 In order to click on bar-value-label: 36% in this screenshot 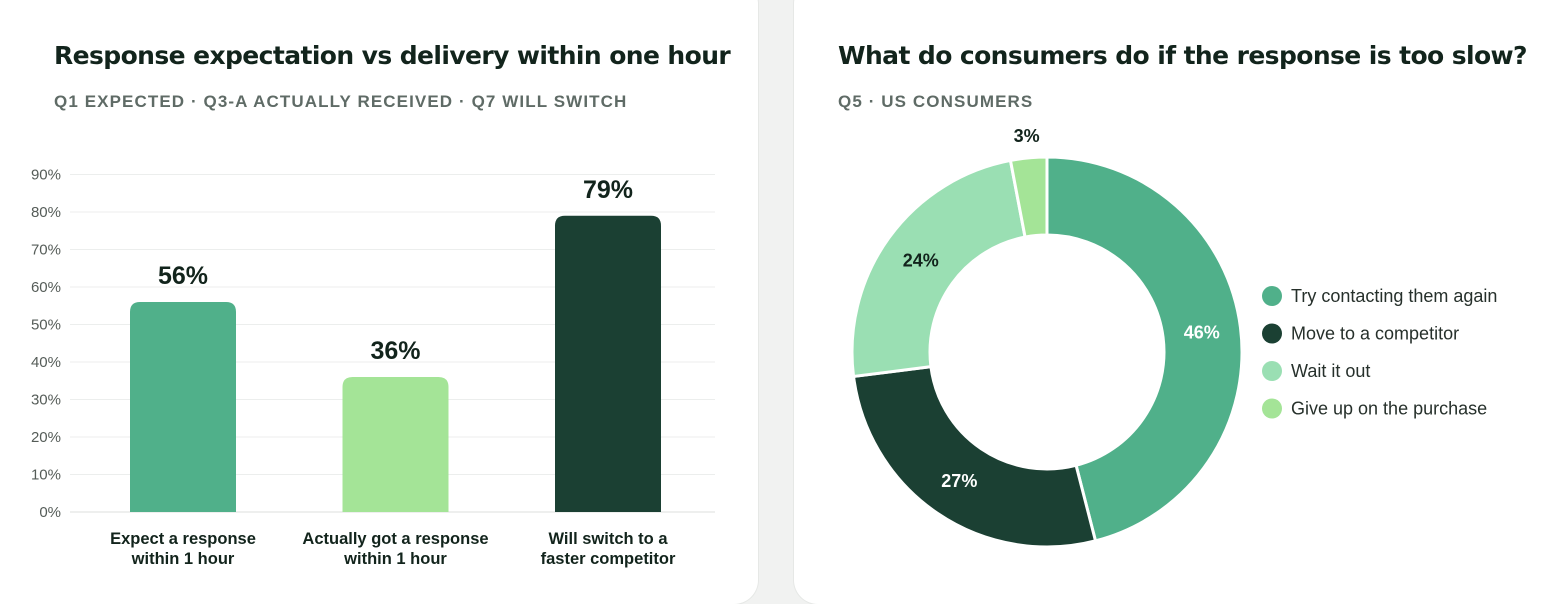, I will do `click(395, 351)`.